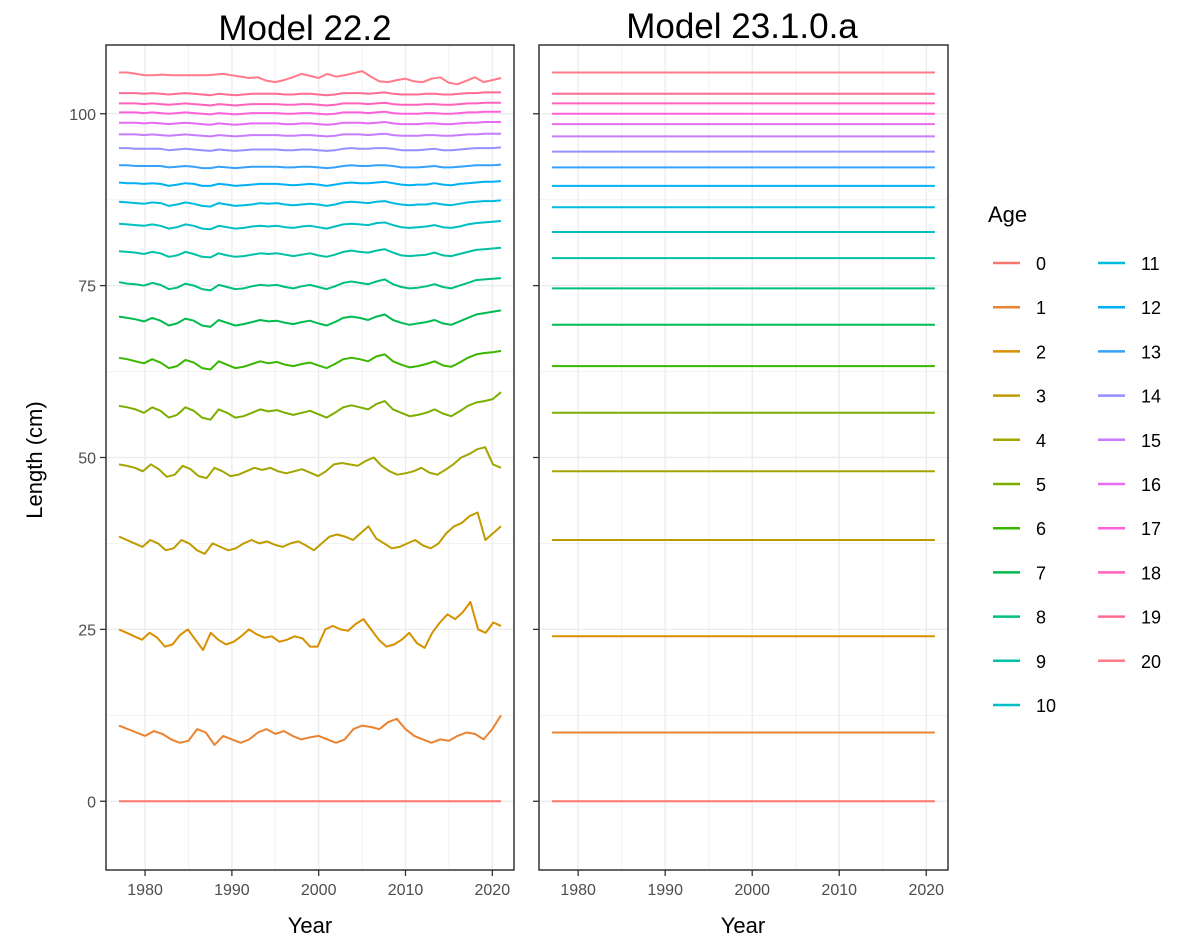 The width and height of the screenshot is (1193, 941). I want to click on legend-label-age-6: 6, so click(1041, 529).